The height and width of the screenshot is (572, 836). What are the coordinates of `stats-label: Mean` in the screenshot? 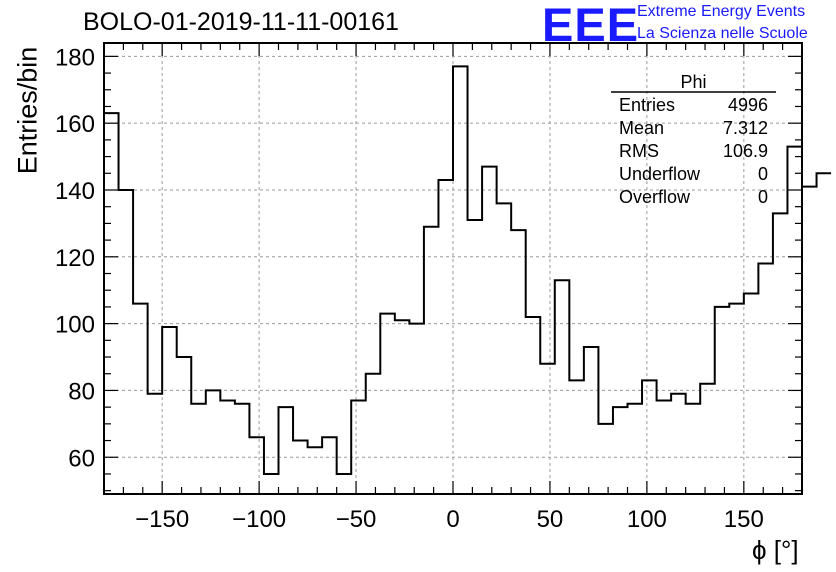 It's located at (641, 128).